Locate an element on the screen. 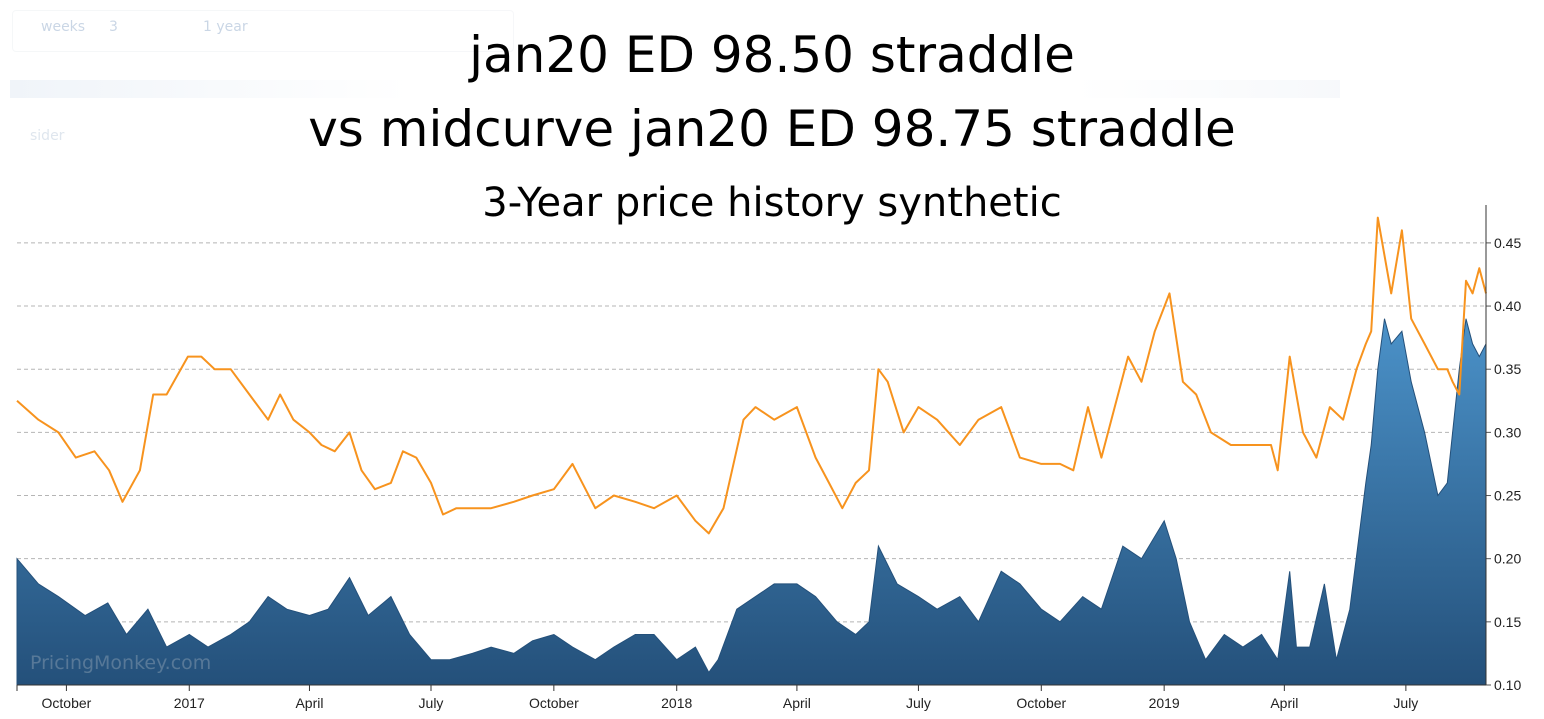 This screenshot has width=1544, height=719. x-tick-label: 2019 is located at coordinates (1164, 703).